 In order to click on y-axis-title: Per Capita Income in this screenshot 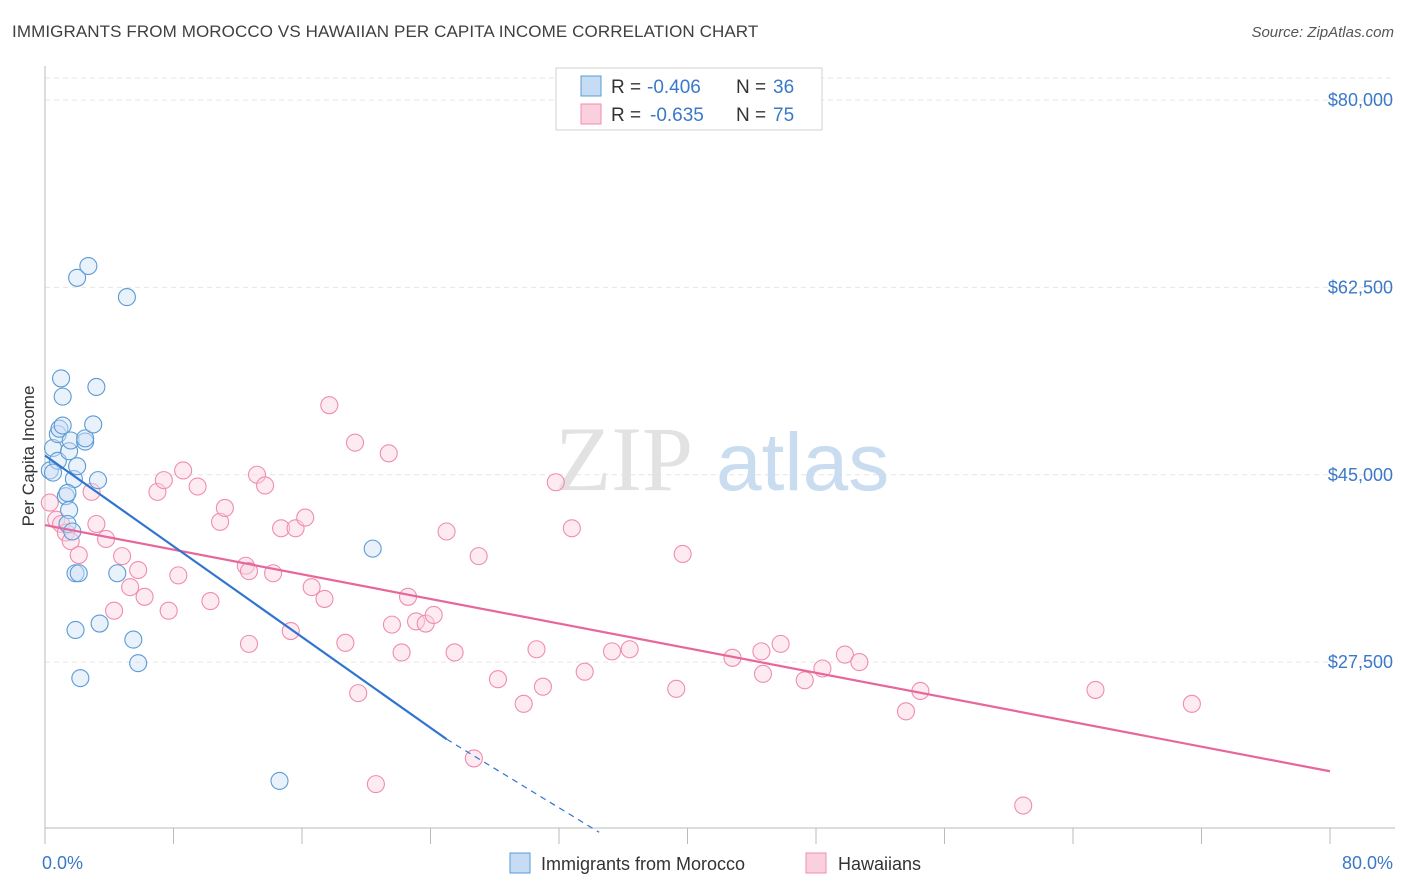, I will do `click(28, 456)`.